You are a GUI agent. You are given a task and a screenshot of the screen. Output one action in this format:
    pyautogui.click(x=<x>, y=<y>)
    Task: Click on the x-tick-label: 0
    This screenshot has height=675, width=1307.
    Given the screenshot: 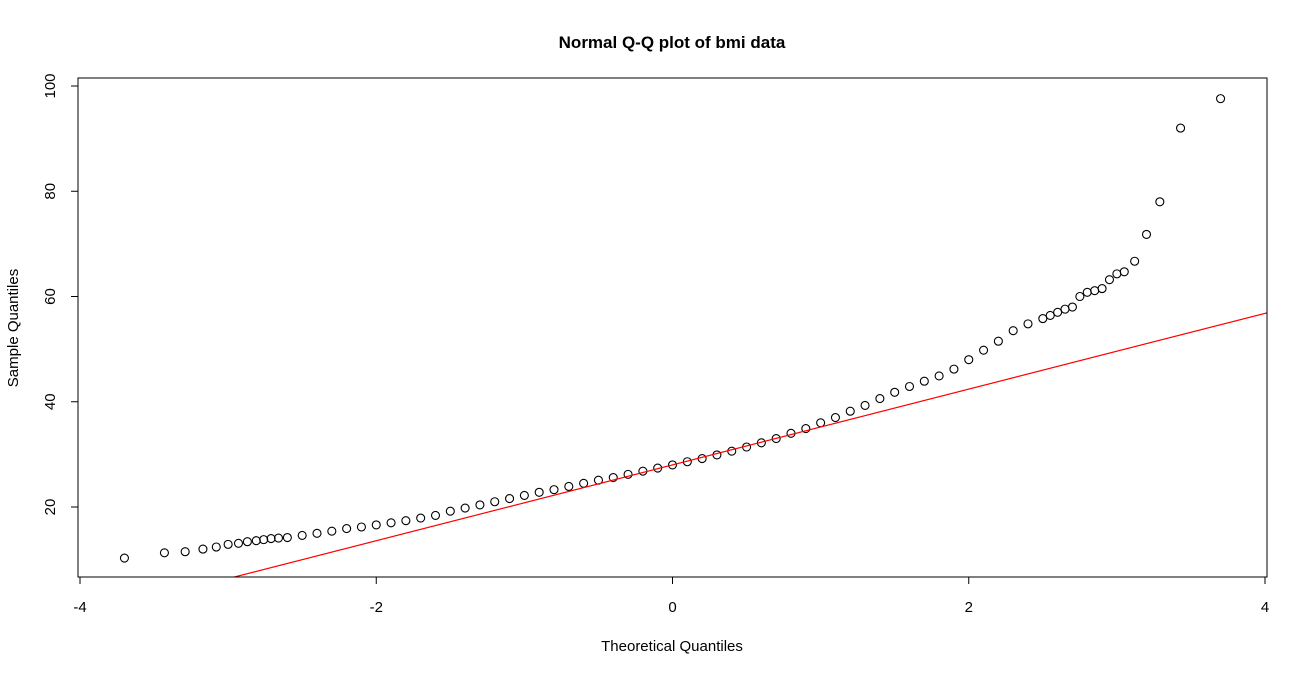 What is the action you would take?
    pyautogui.click(x=672, y=607)
    